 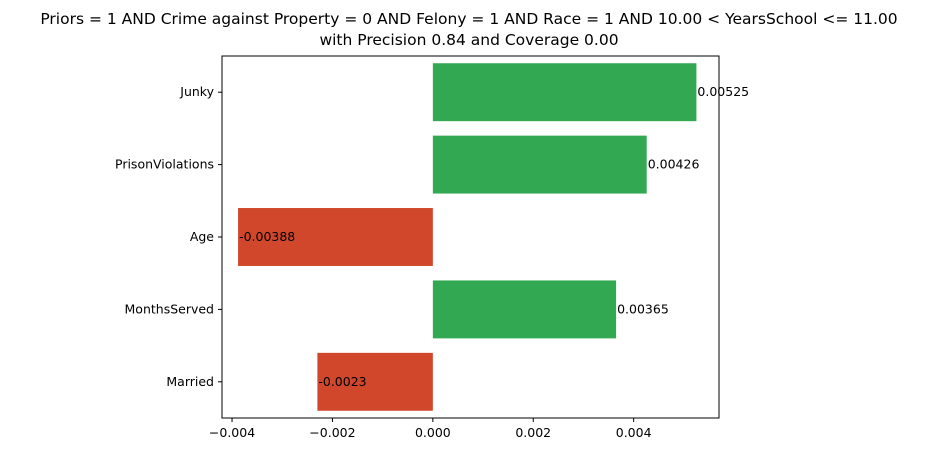 What do you see at coordinates (342, 381) in the screenshot?
I see `data-label-married: -0.0023` at bounding box center [342, 381].